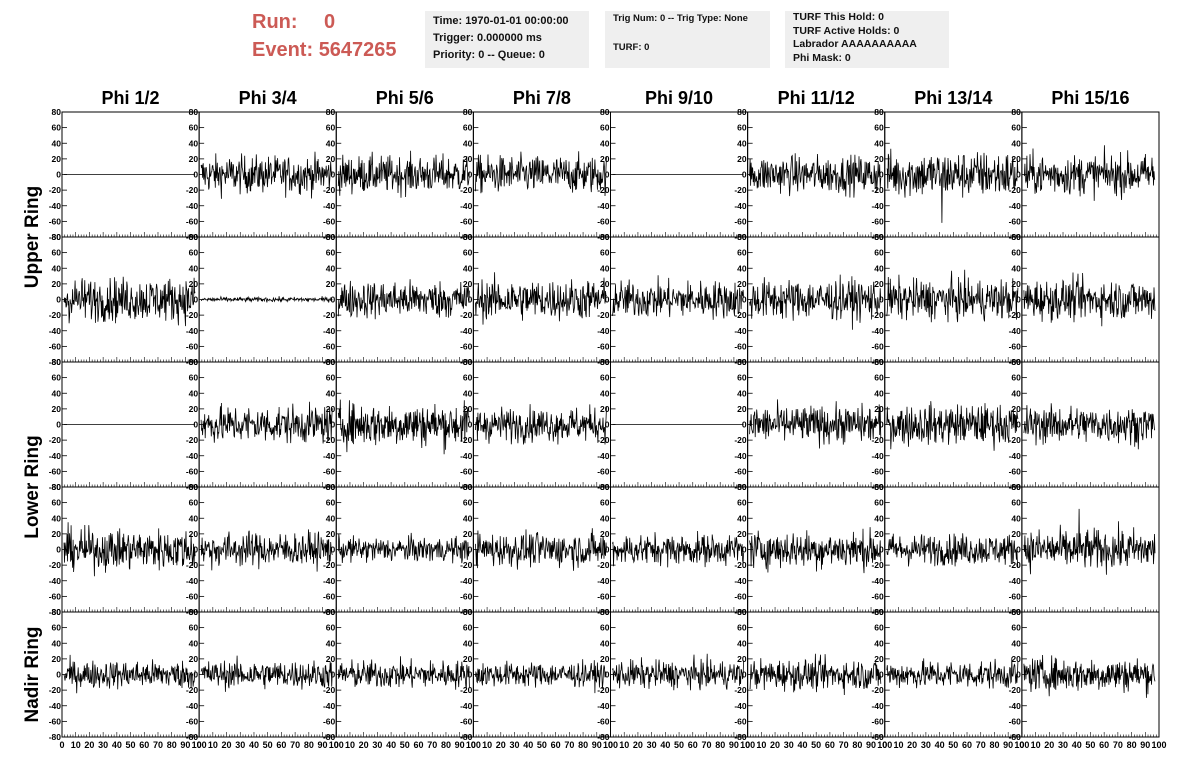 Image resolution: width=1196 pixels, height=772 pixels. I want to click on x-tick-label: 90, so click(460, 745).